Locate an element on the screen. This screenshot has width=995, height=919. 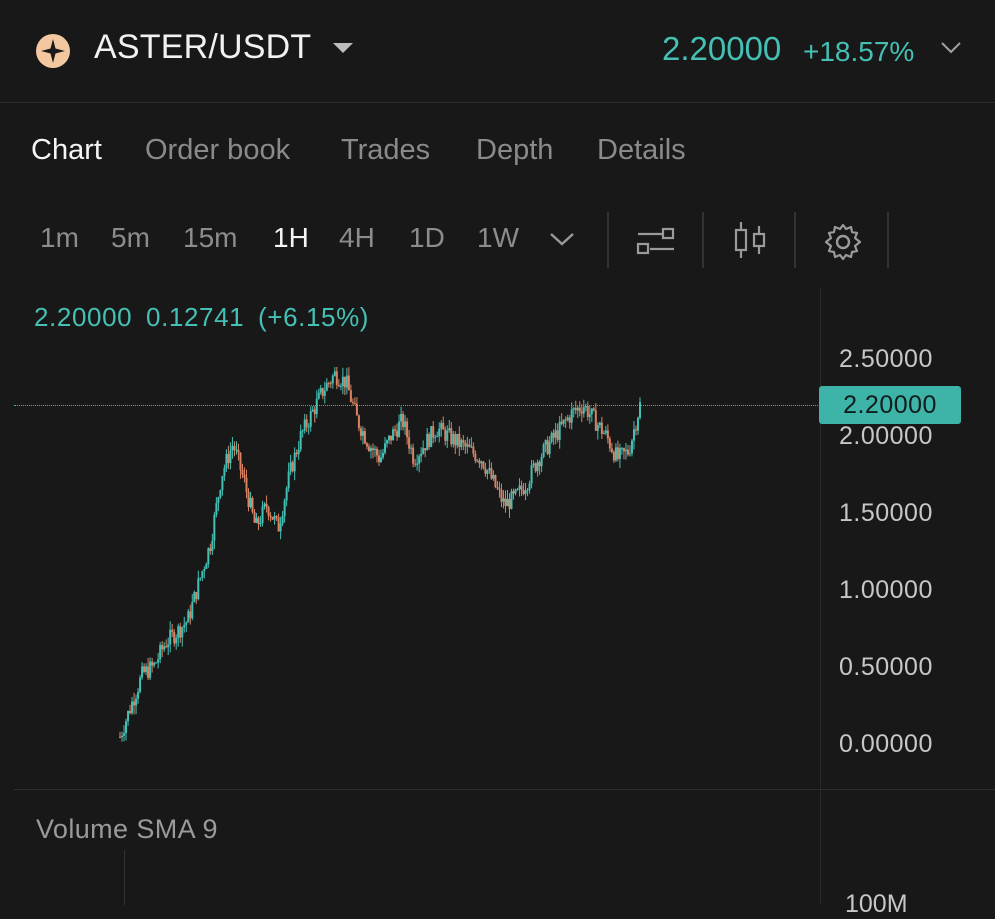
timeframe-1d: 1D is located at coordinates (427, 237).